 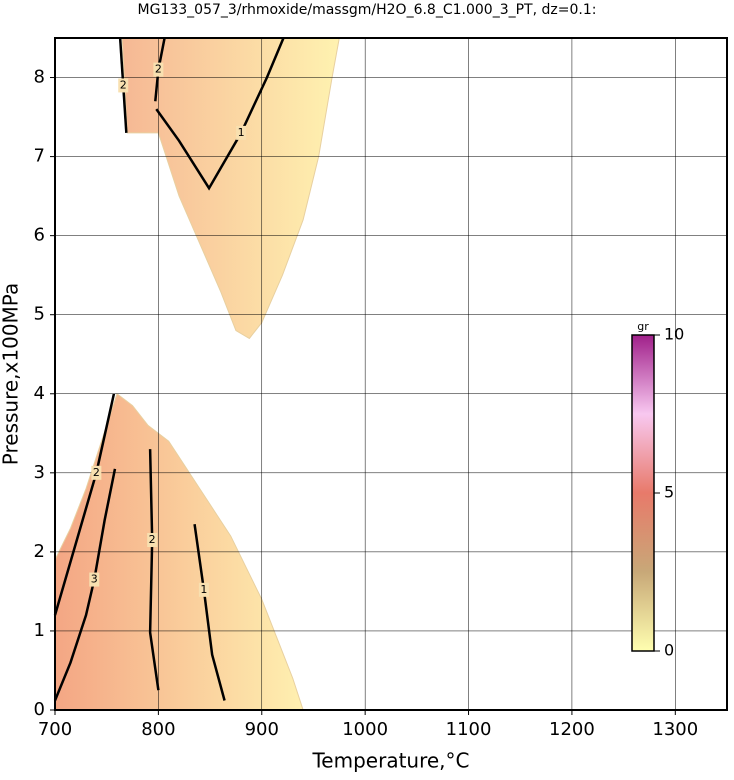 What do you see at coordinates (643, 326) in the screenshot?
I see `colorbar-label: gr` at bounding box center [643, 326].